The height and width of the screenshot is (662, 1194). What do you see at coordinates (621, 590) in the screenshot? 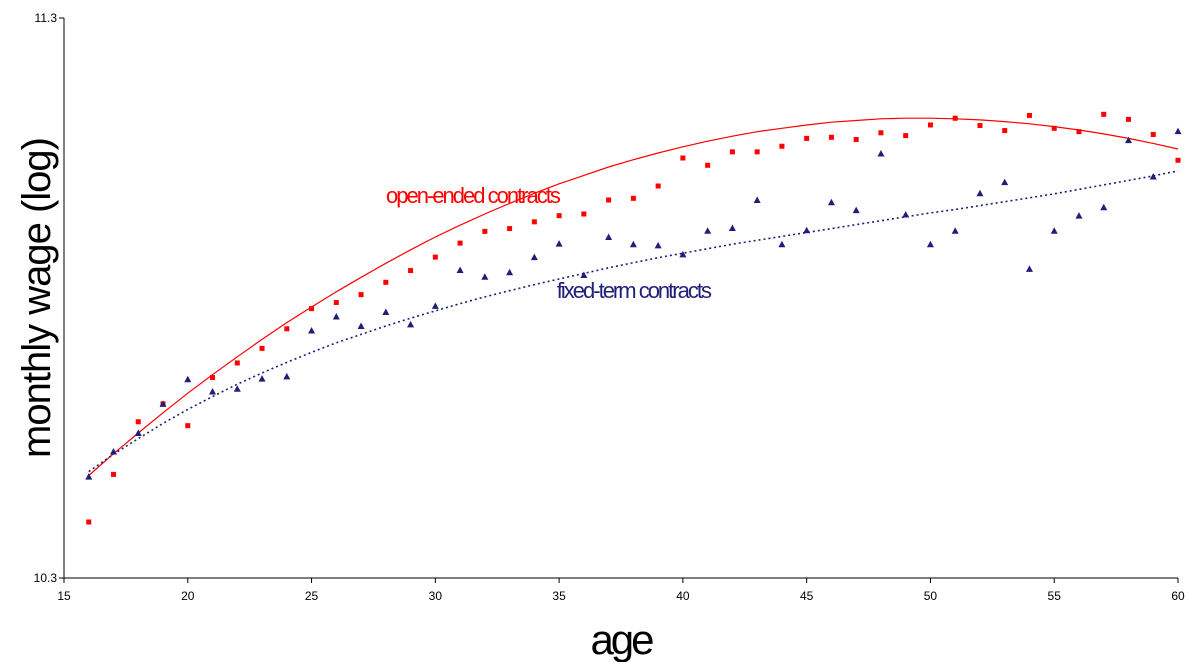
I see `x-ticks: 15 20 25 30 35 40 45 50 55 60` at bounding box center [621, 590].